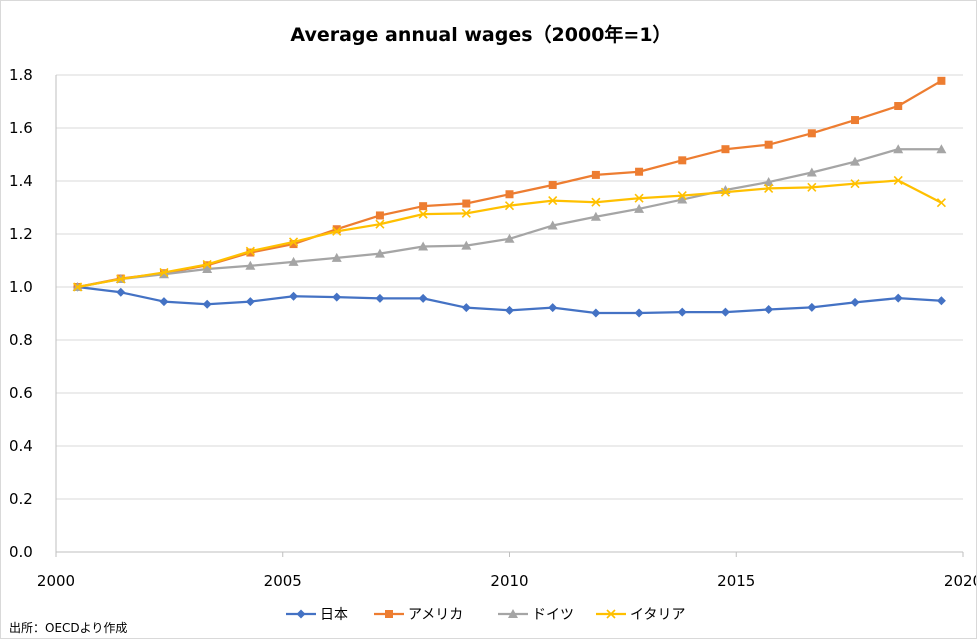 The height and width of the screenshot is (639, 977). Describe the element at coordinates (56, 581) in the screenshot. I see `x-tick-label: 2000` at that location.